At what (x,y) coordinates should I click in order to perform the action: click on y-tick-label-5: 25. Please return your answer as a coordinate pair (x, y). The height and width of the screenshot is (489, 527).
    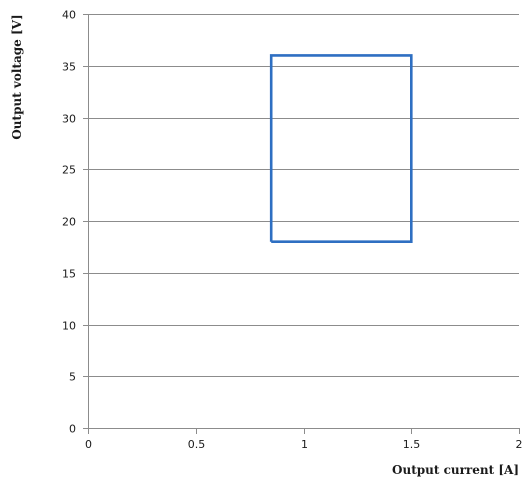
    Looking at the image, I should click on (69, 170).